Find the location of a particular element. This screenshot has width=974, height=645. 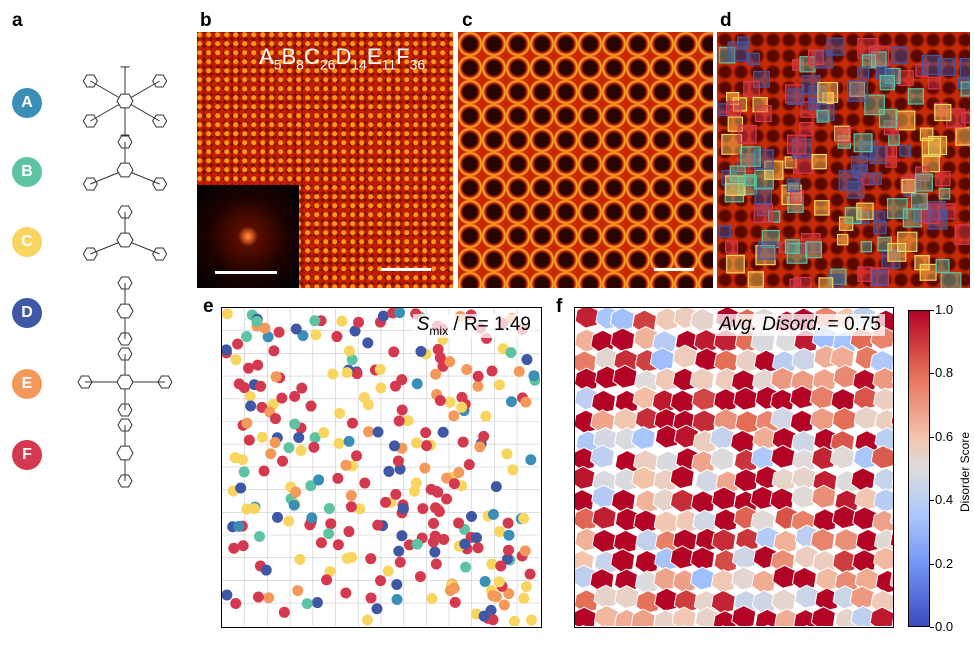

colorbar-tick-label: 0.2 is located at coordinates (944, 563).